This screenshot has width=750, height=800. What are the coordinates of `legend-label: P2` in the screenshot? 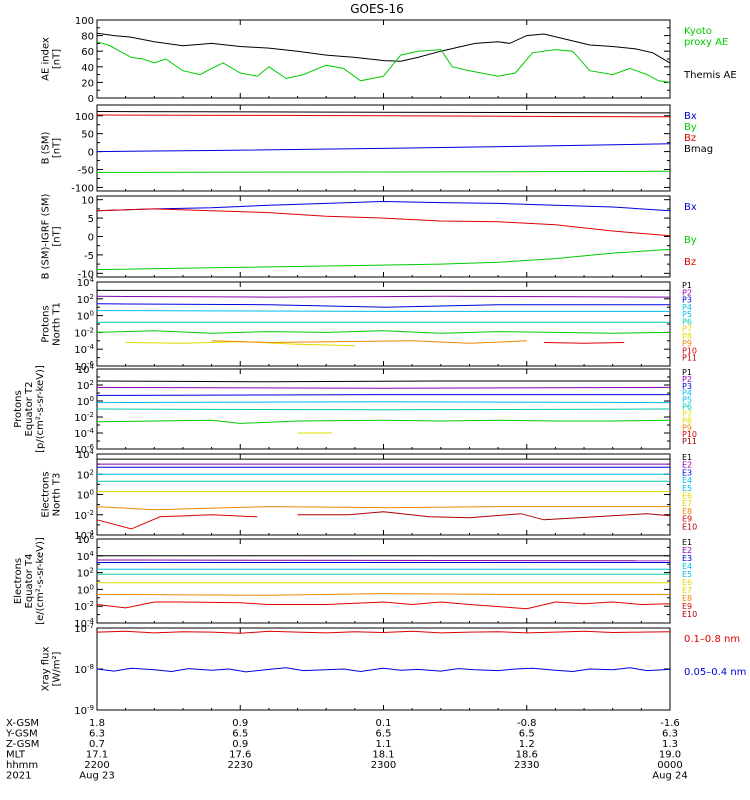 It's located at (687, 379).